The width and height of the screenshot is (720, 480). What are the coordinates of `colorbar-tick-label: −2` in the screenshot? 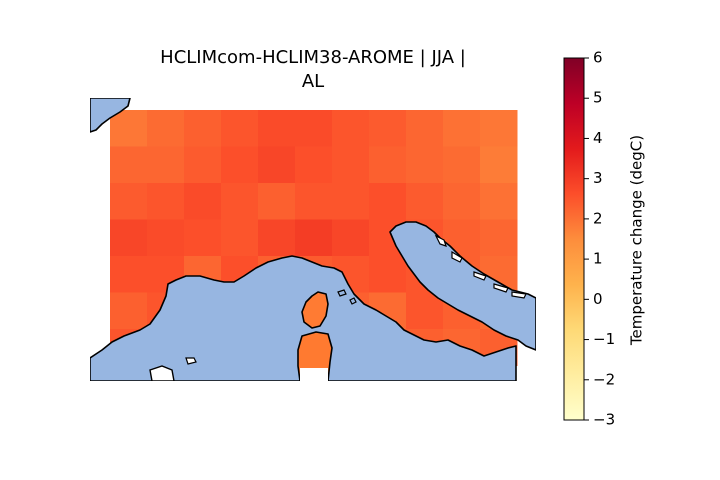 It's located at (604, 379).